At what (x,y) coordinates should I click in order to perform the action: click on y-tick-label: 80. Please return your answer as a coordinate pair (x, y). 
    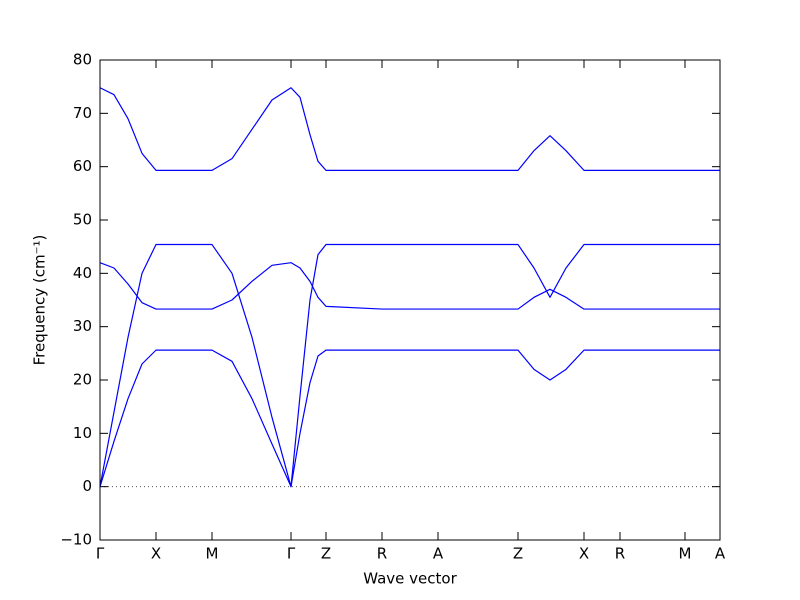
    Looking at the image, I should click on (82, 60).